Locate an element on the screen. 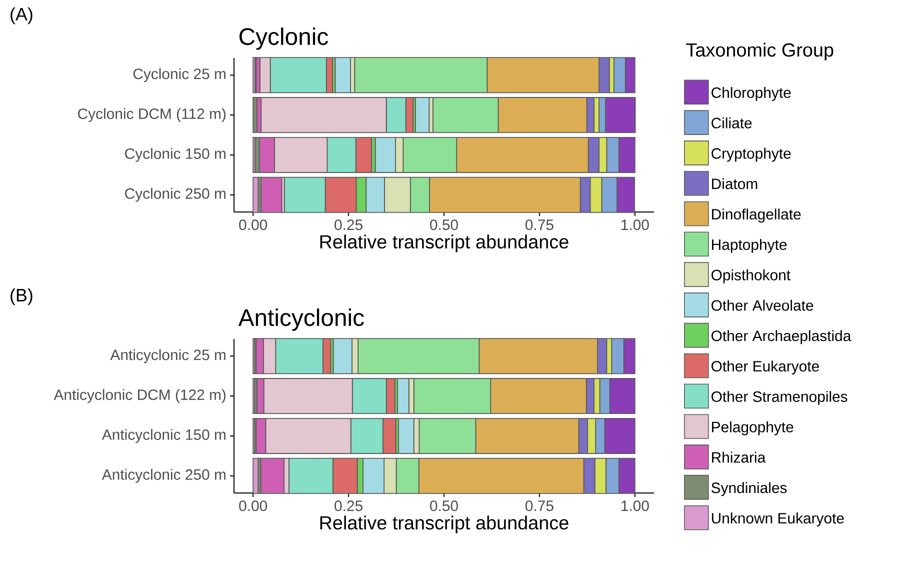 The width and height of the screenshot is (909, 574). legend-label: Other Eukaryote is located at coordinates (765, 367).